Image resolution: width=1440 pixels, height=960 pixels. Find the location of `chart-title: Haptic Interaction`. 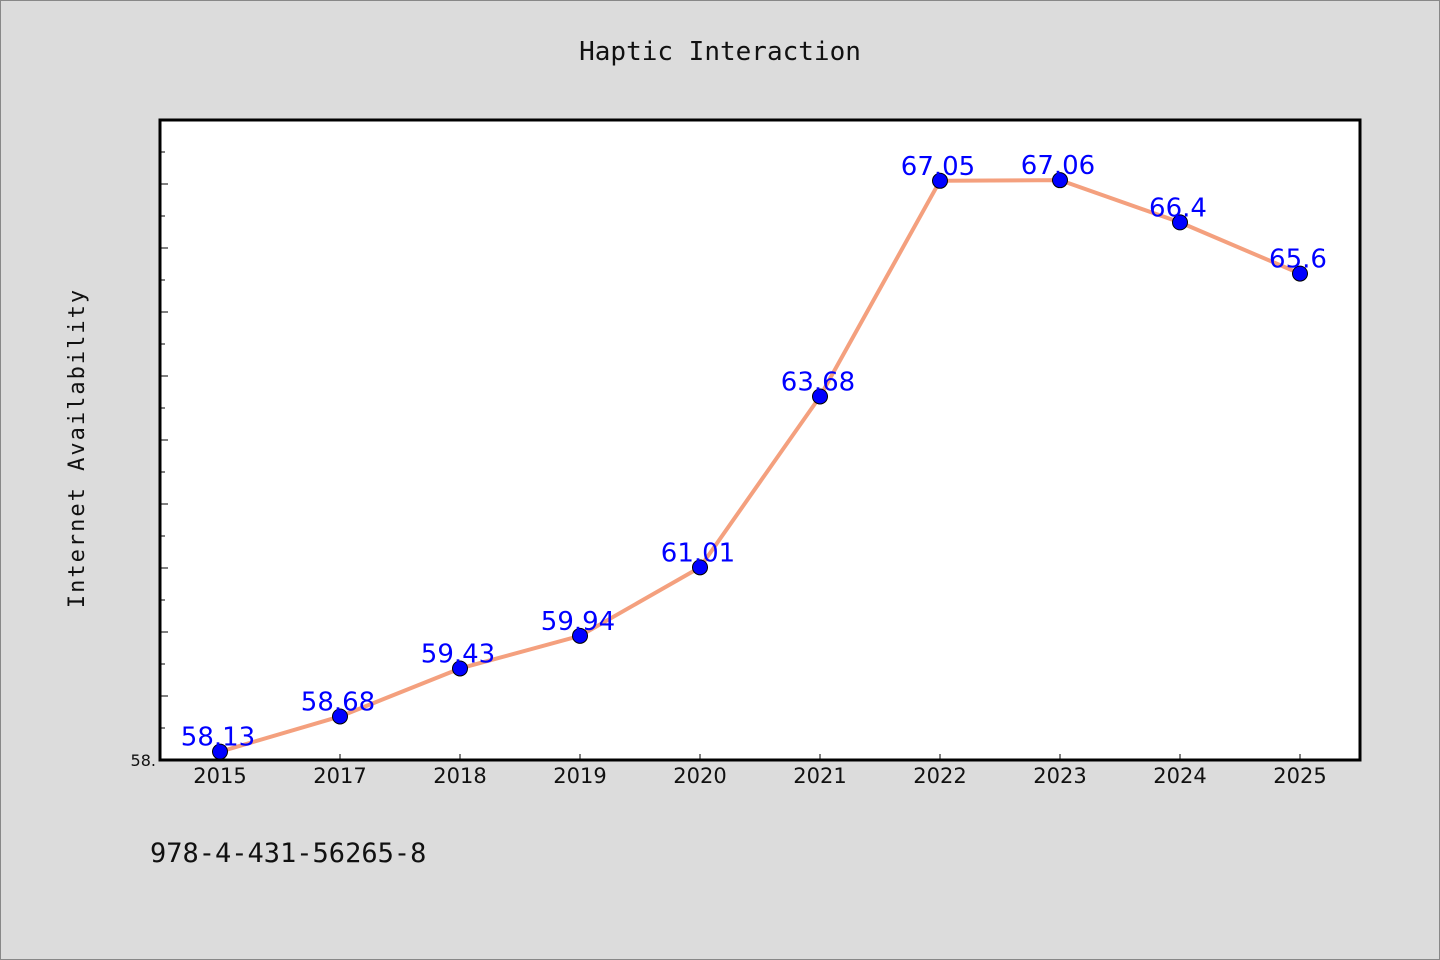

chart-title: Haptic Interaction is located at coordinates (720, 52).